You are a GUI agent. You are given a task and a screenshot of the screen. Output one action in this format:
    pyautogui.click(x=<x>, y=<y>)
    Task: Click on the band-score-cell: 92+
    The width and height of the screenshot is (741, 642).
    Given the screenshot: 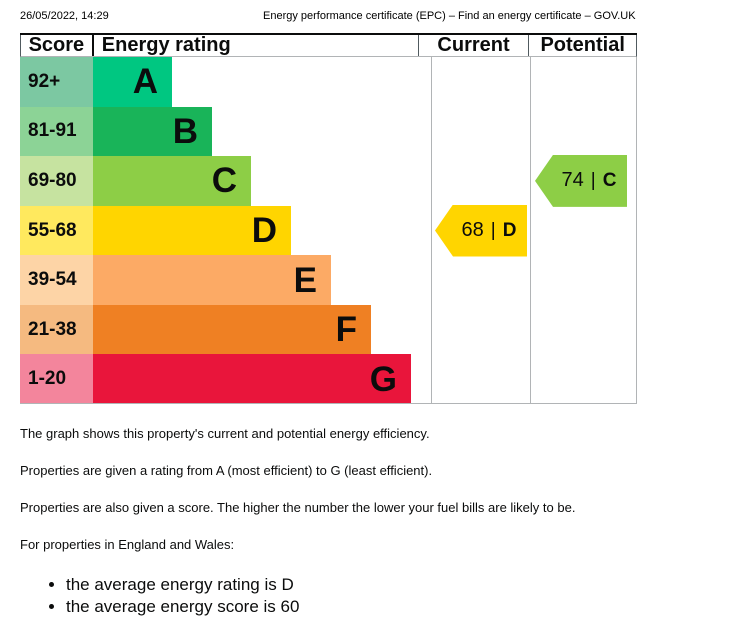 What is the action you would take?
    pyautogui.click(x=56, y=82)
    